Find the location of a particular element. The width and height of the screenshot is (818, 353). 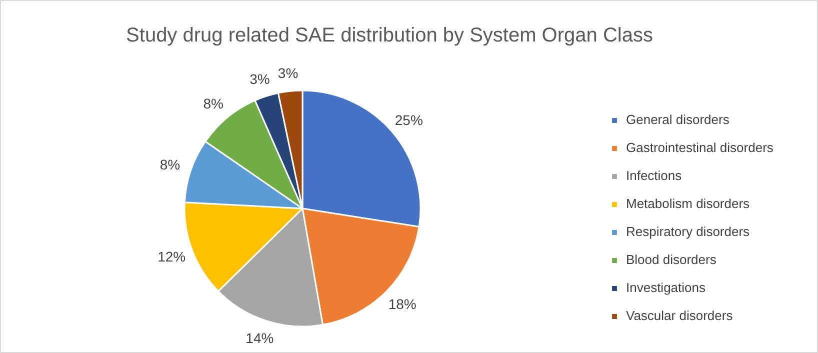

legend-label: Respiratory disorders is located at coordinates (688, 231).